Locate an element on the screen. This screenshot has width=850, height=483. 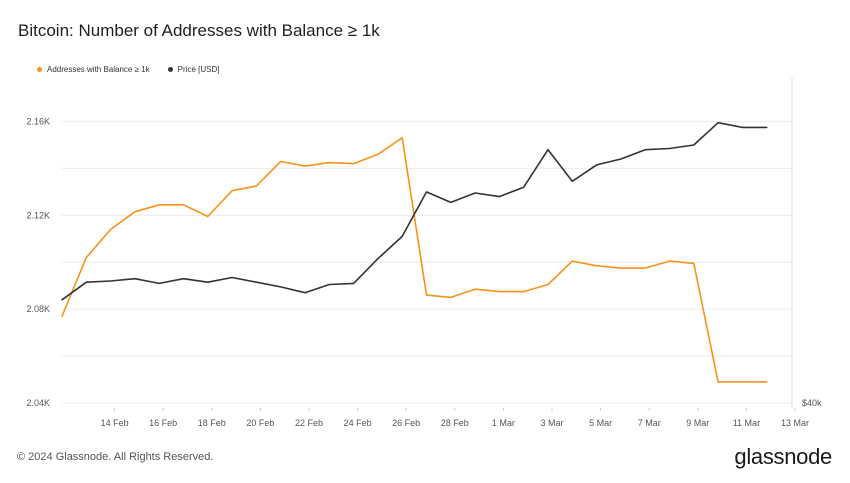
x-tick-label: 14 Feb is located at coordinates (115, 423).